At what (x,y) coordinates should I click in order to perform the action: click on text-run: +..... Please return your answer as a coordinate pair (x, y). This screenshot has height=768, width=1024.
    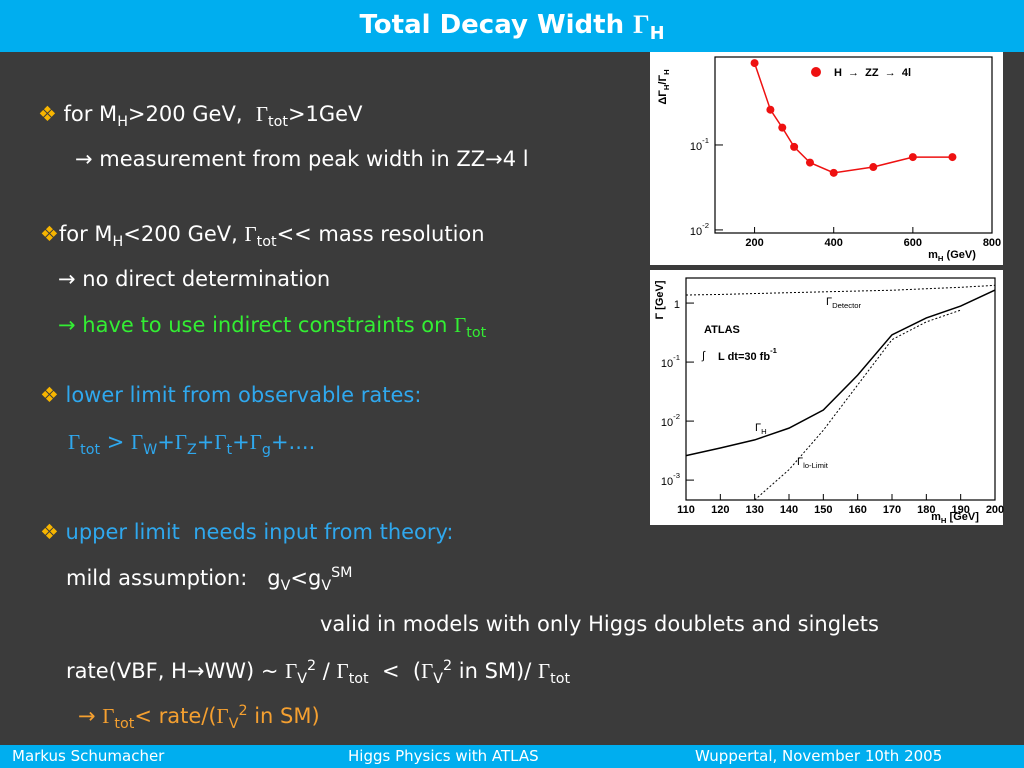
    Looking at the image, I should click on (293, 442).